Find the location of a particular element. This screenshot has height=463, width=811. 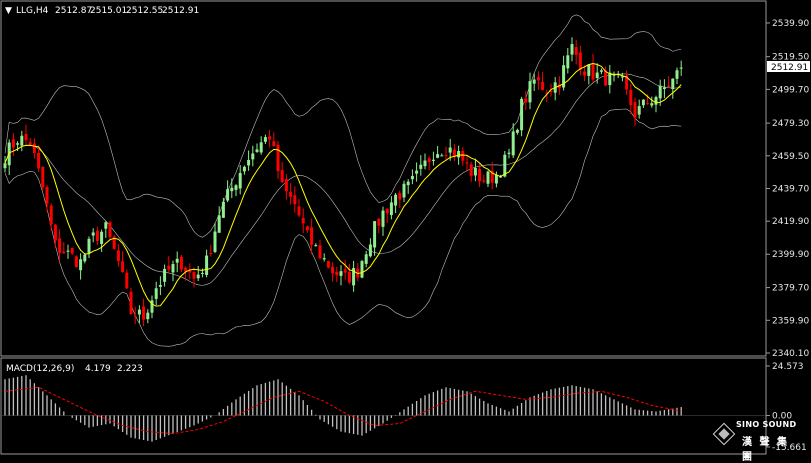

sino-sound-logo: SINO SOUND 漢 聲 集 團 is located at coordinates (759, 440).